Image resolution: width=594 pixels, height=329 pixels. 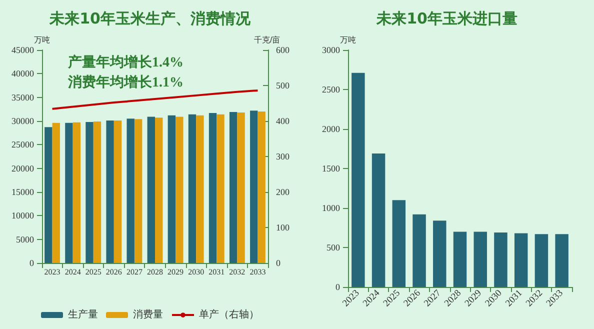 What do you see at coordinates (125, 82) in the screenshot?
I see `annotation: 消费年均增长1.1%` at bounding box center [125, 82].